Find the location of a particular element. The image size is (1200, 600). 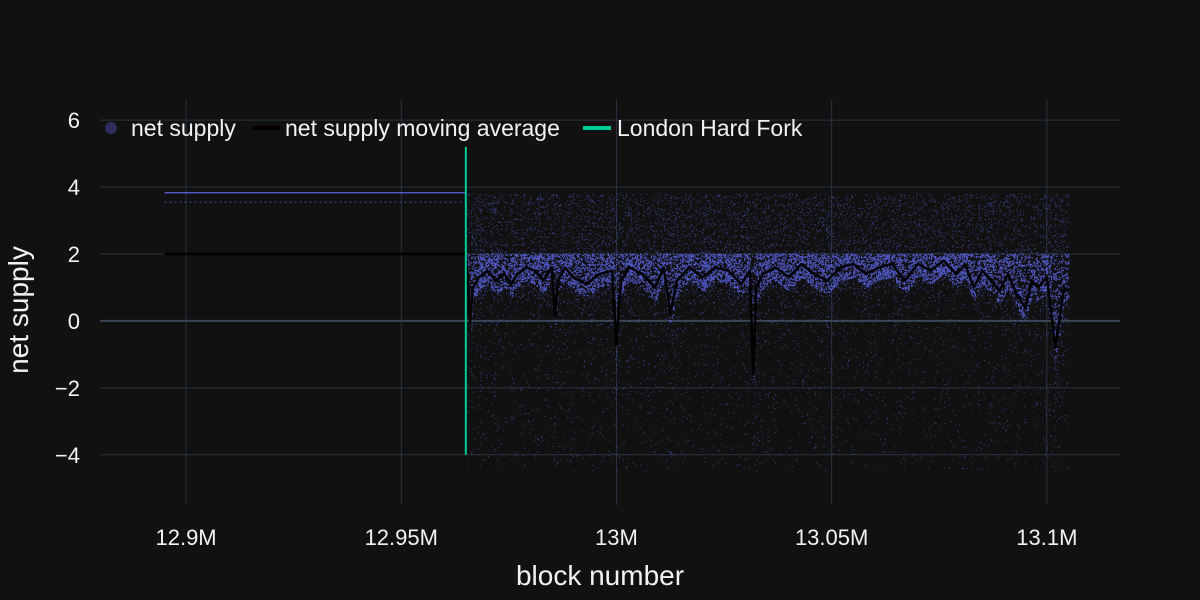

y-tick-label: 0 is located at coordinates (74, 321).